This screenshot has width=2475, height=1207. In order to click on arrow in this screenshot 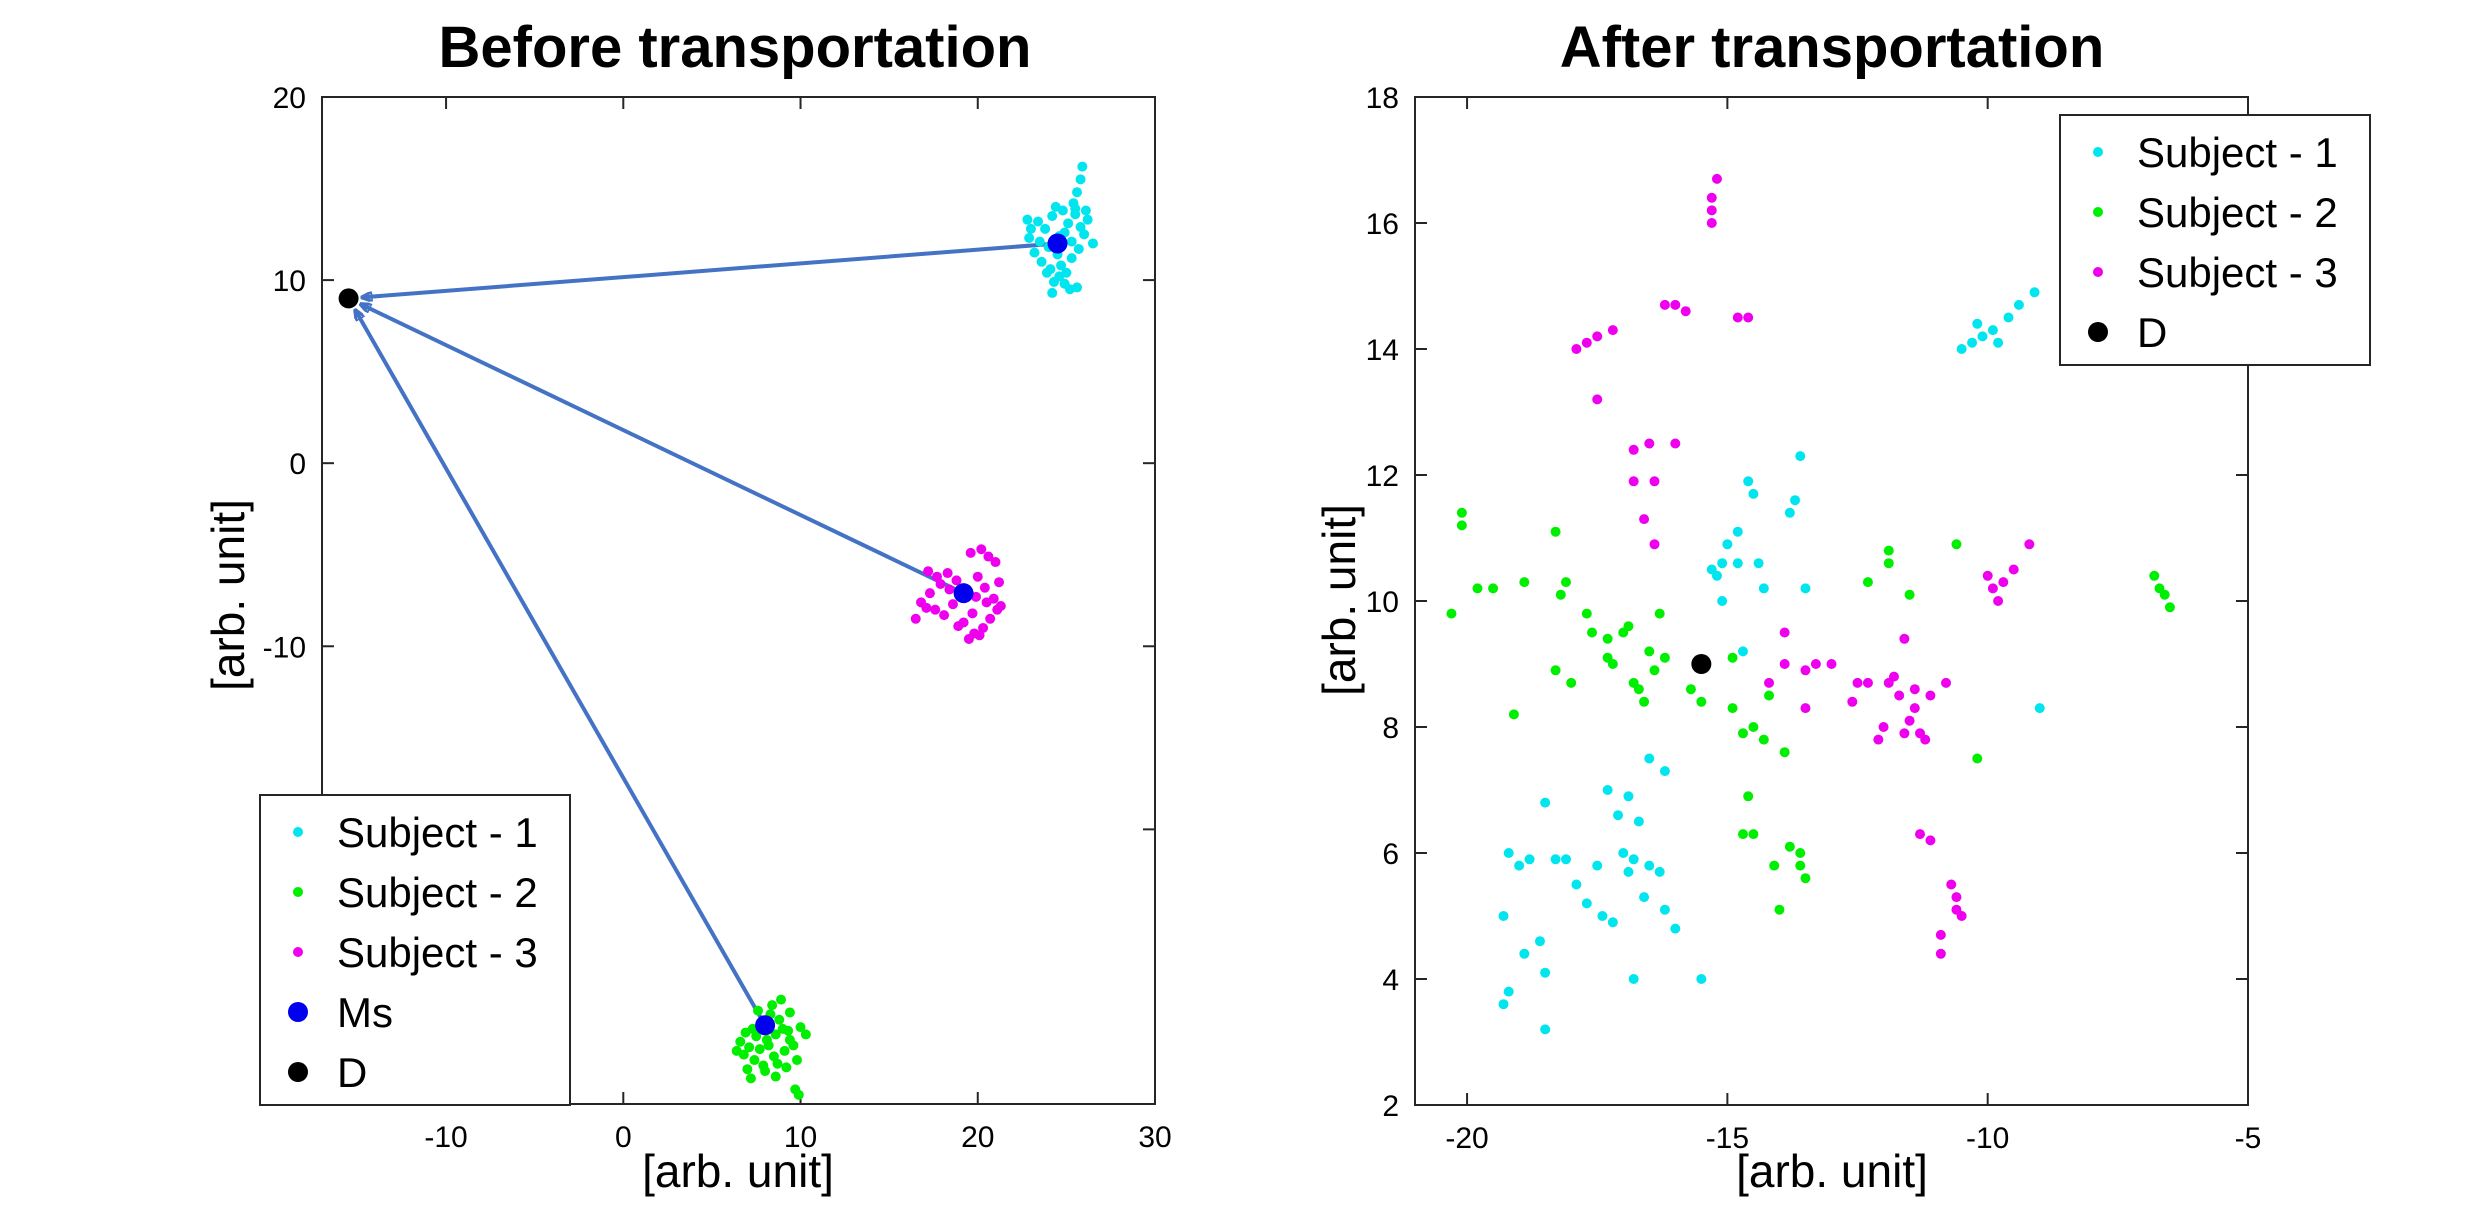, I will do `click(710, 269)`.